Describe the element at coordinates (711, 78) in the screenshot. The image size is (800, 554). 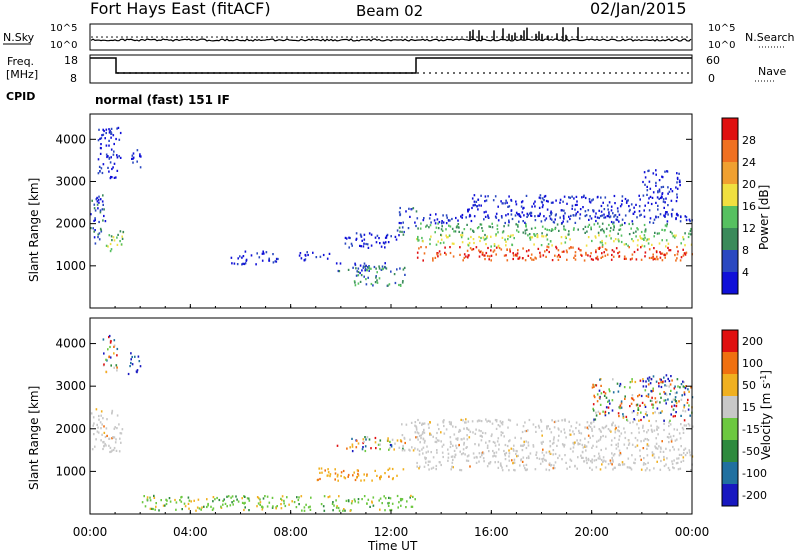
I see `nave-tick-low: 0` at that location.